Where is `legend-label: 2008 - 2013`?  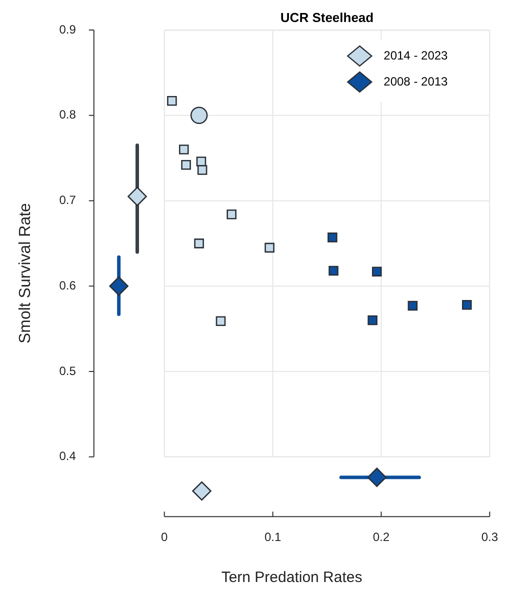 legend-label: 2008 - 2013 is located at coordinates (416, 81).